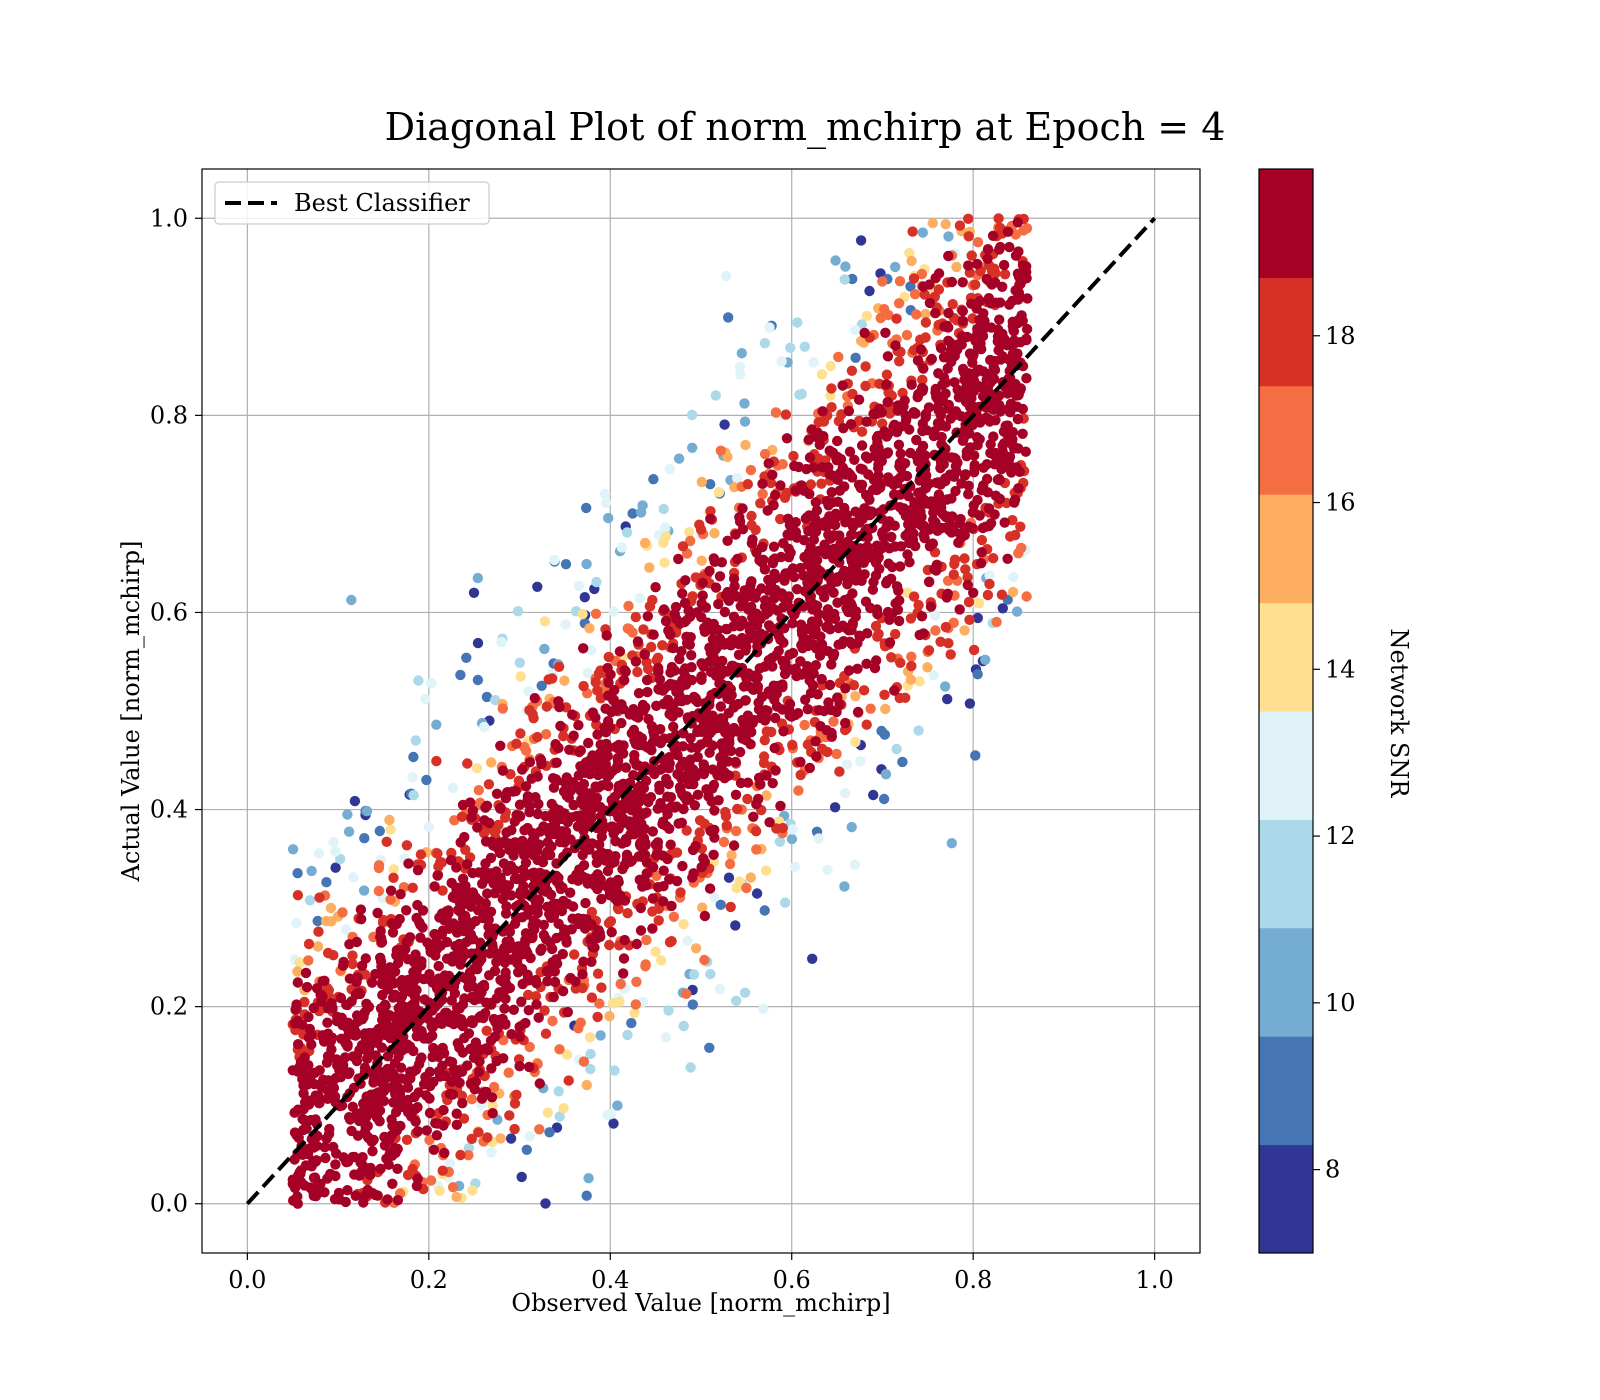 This screenshot has height=1400, width=1600. Describe the element at coordinates (1340, 669) in the screenshot. I see `colorbar-tick-label: 14` at that location.